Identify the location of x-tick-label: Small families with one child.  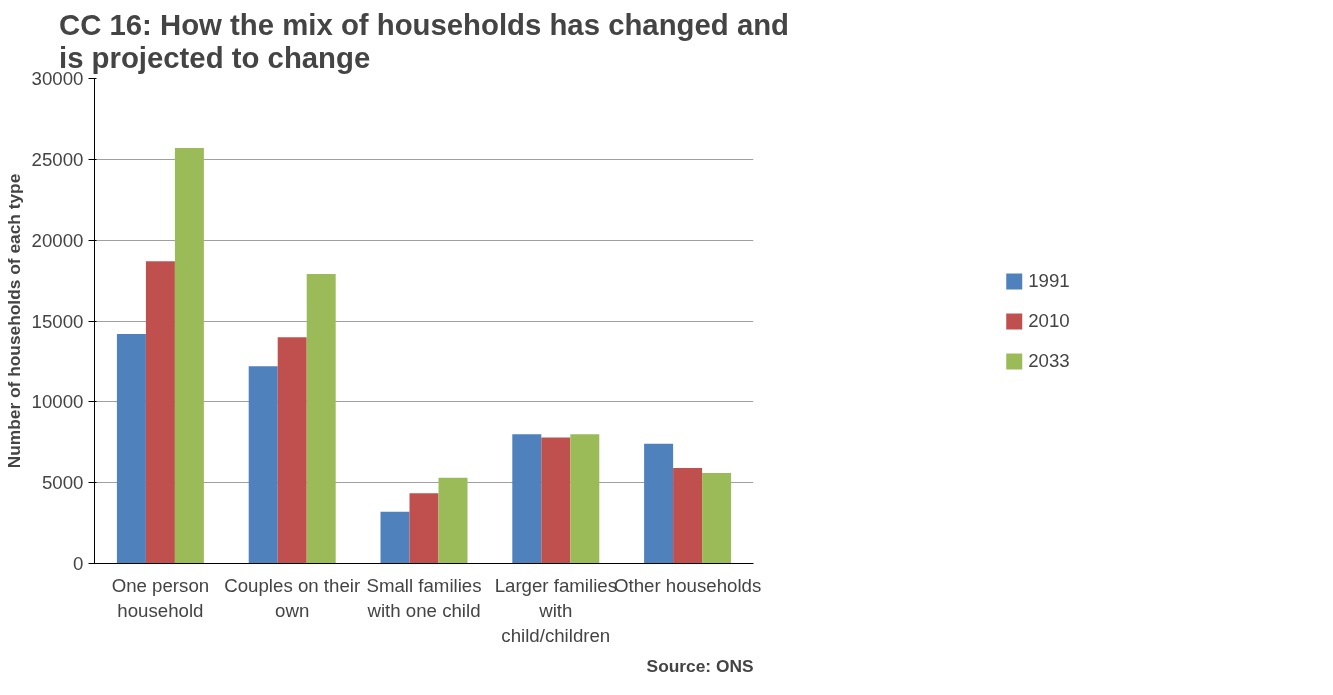
(424, 597).